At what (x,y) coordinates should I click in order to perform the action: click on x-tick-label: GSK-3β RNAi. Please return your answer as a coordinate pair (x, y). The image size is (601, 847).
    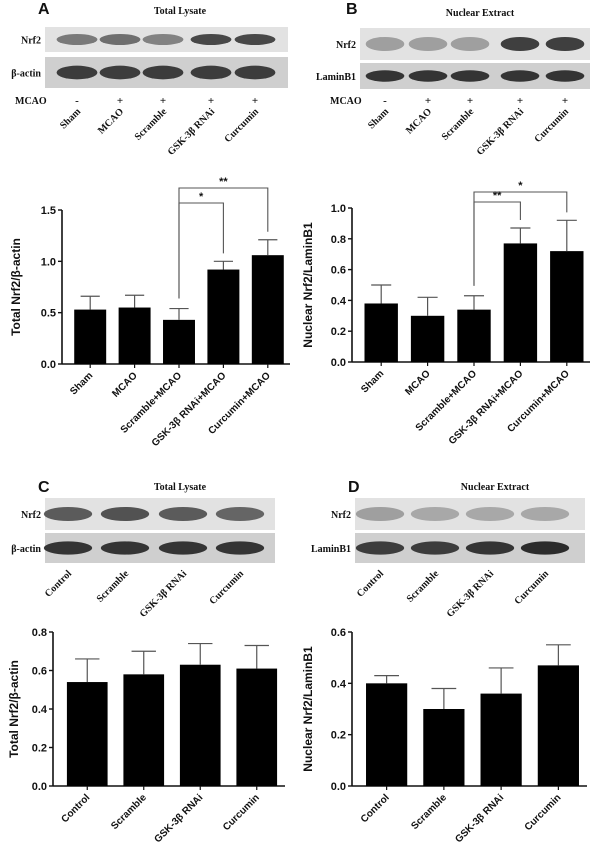
    Looking at the image, I should click on (178, 818).